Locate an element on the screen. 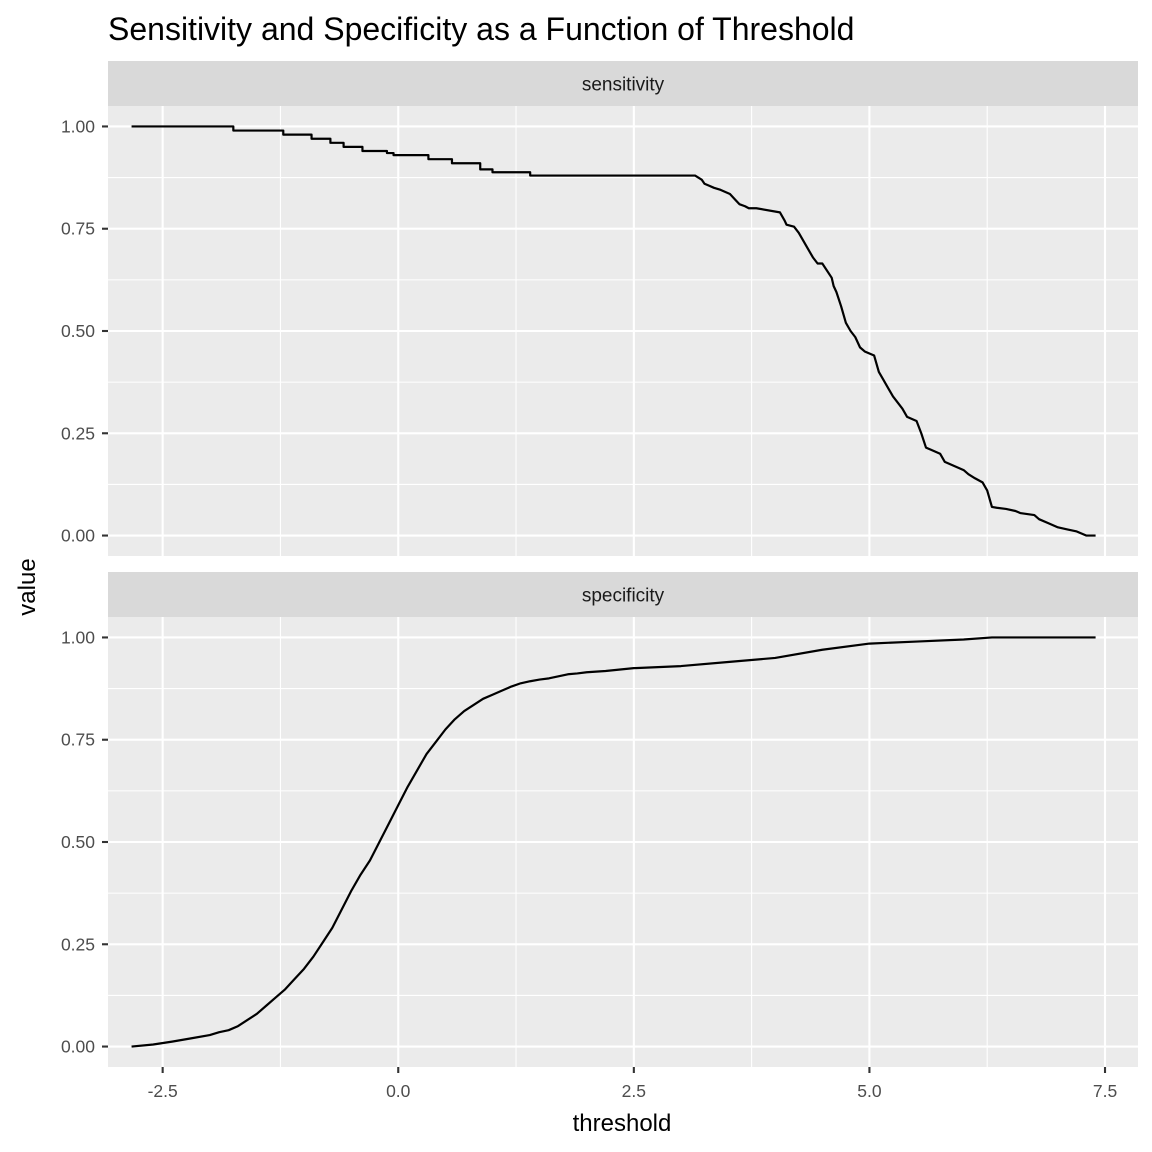 Image resolution: width=1152 pixels, height=1152 pixels. x-axis-title: threshold is located at coordinates (622, 1123).